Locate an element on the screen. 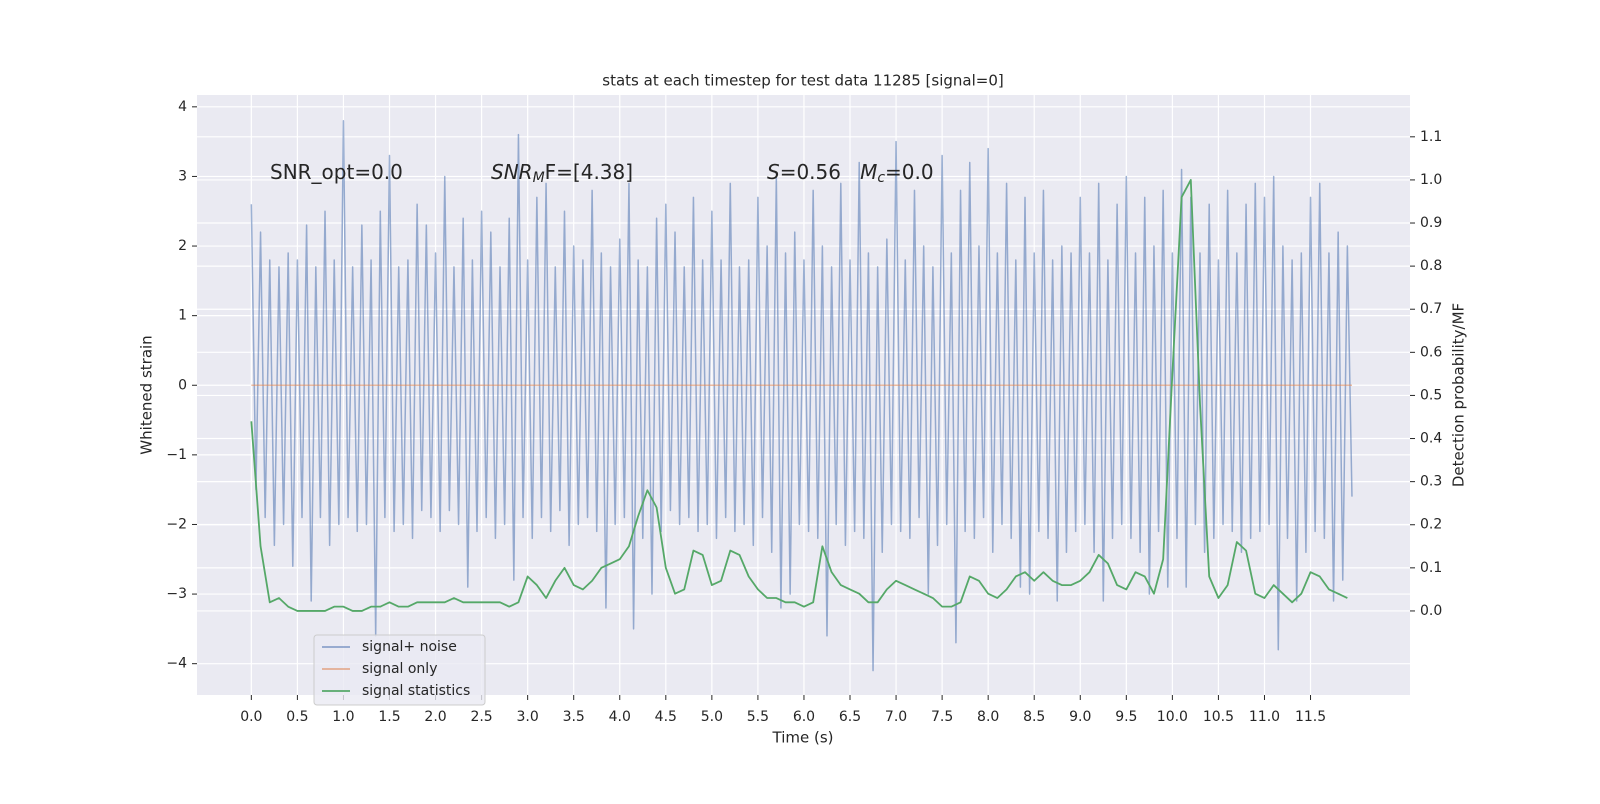  y2-tick-label: 0.7 is located at coordinates (1431, 309).